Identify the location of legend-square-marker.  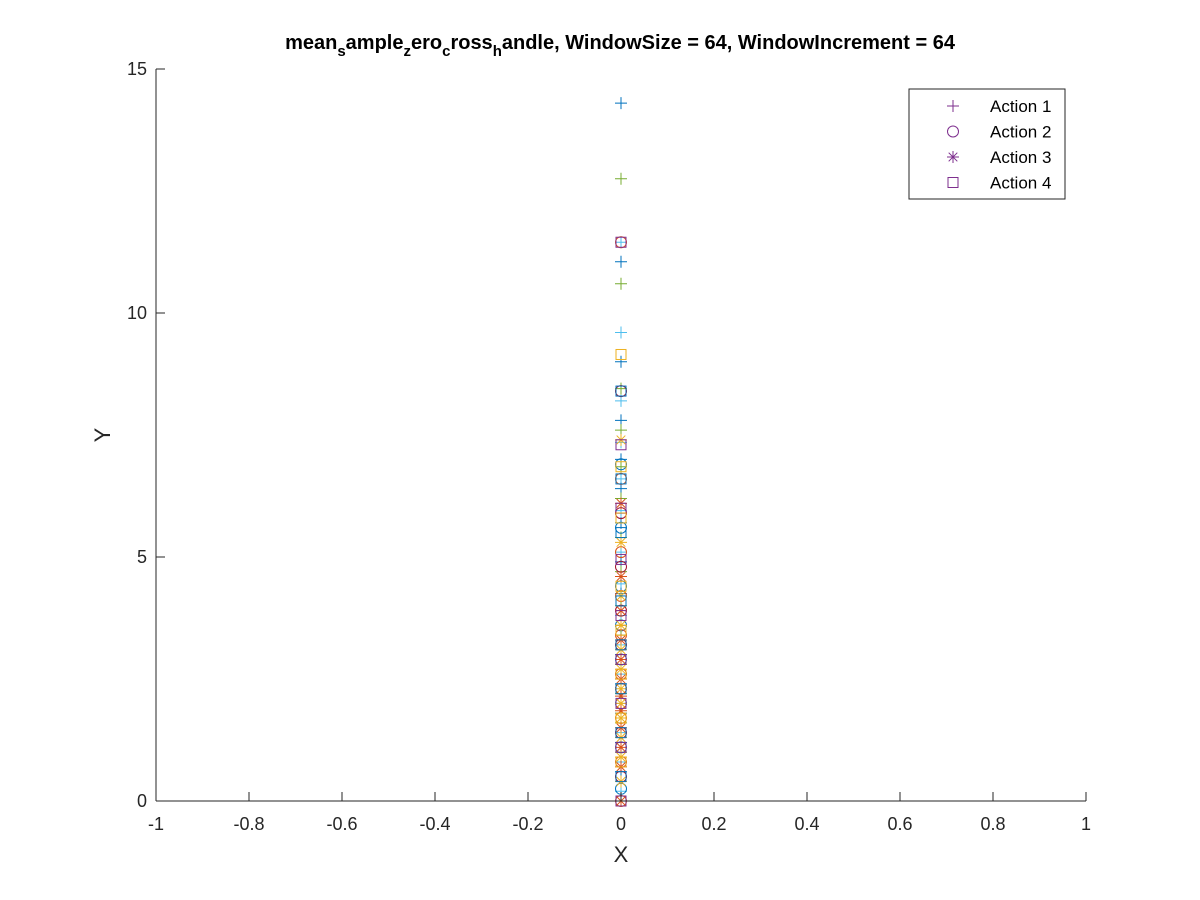
(953, 182).